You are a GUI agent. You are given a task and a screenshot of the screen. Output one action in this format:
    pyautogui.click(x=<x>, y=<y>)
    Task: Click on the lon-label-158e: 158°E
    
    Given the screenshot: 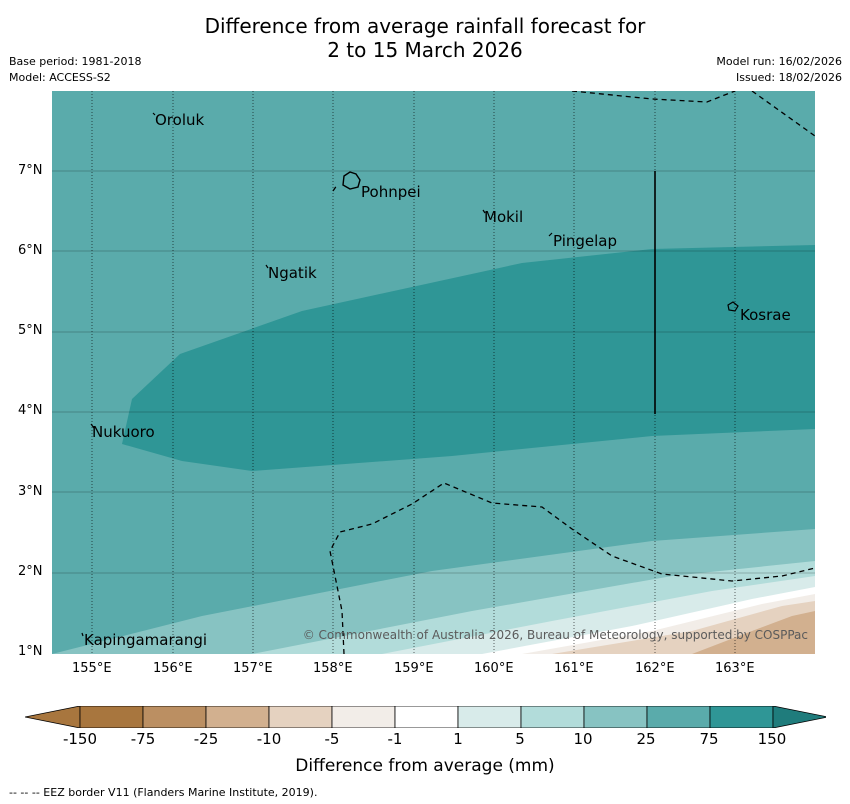 What is the action you would take?
    pyautogui.click(x=333, y=668)
    